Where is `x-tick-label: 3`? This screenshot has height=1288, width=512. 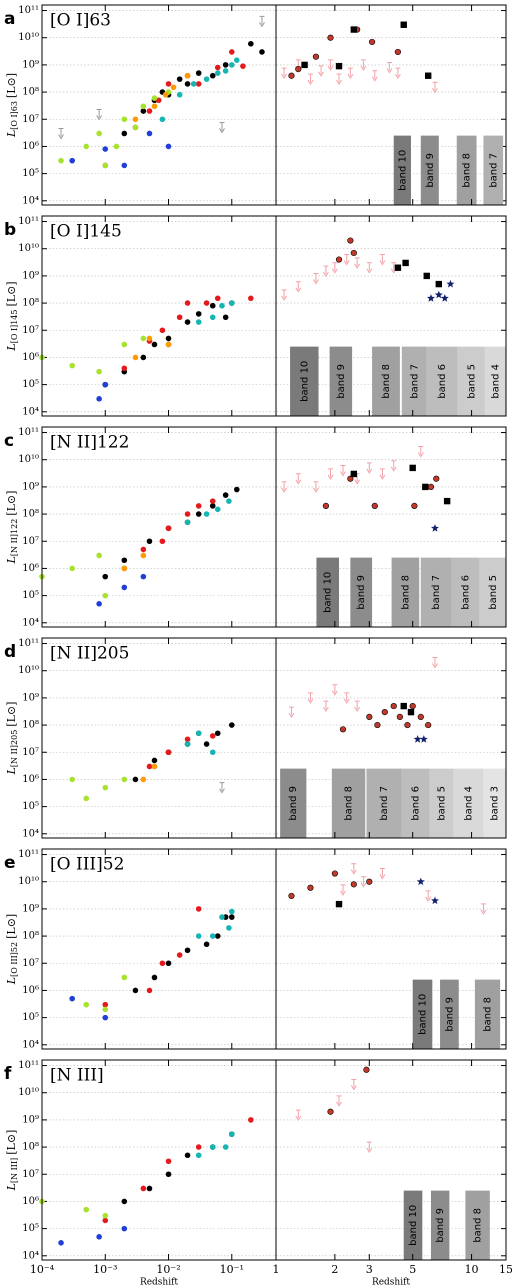
x-tick-label: 3 is located at coordinates (369, 1269).